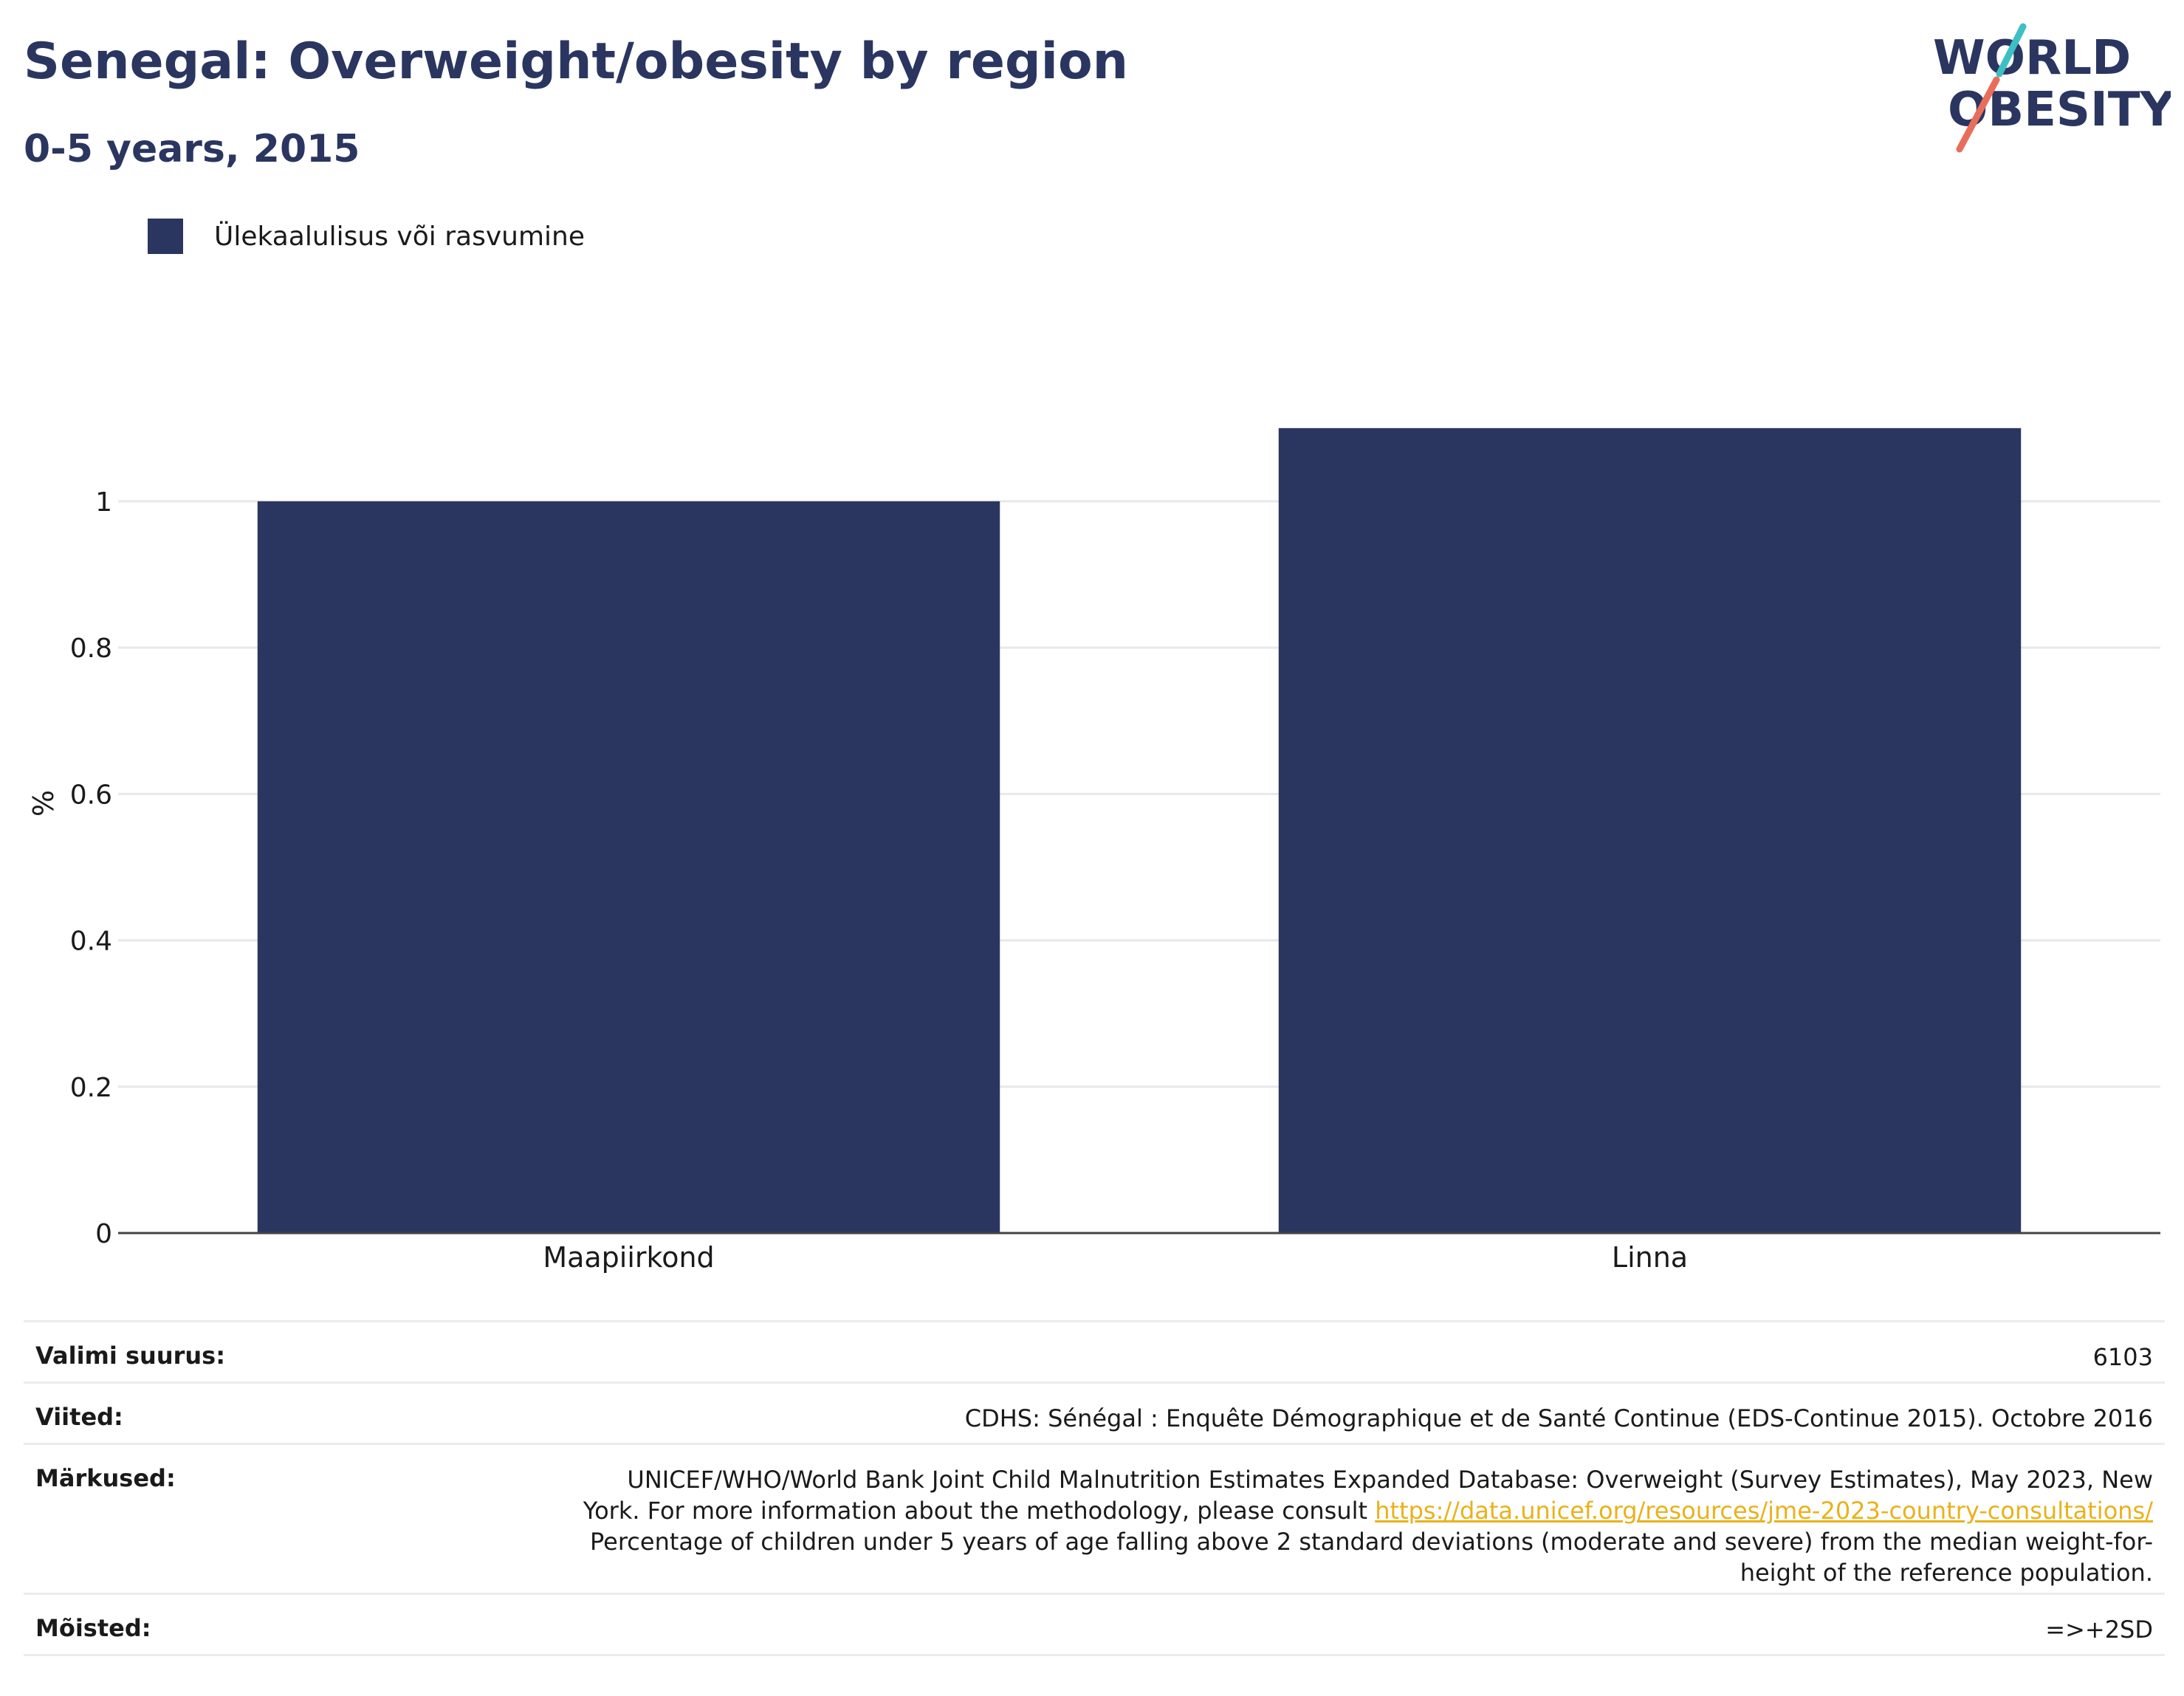  I want to click on world-obesity-logo: WORLD OBESITY, so click(2052, 88).